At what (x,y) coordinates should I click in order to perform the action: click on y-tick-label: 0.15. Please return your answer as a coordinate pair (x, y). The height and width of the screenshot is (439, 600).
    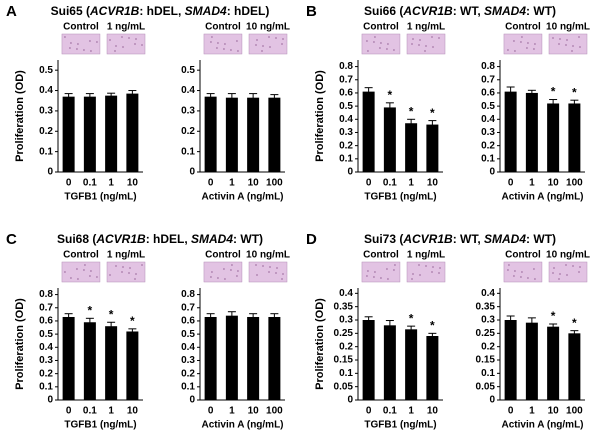
    Looking at the image, I should click on (486, 360).